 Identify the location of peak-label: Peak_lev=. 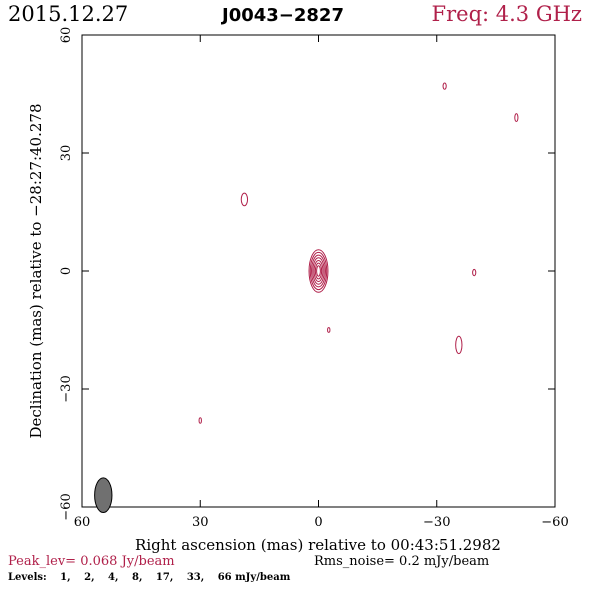
(42, 561).